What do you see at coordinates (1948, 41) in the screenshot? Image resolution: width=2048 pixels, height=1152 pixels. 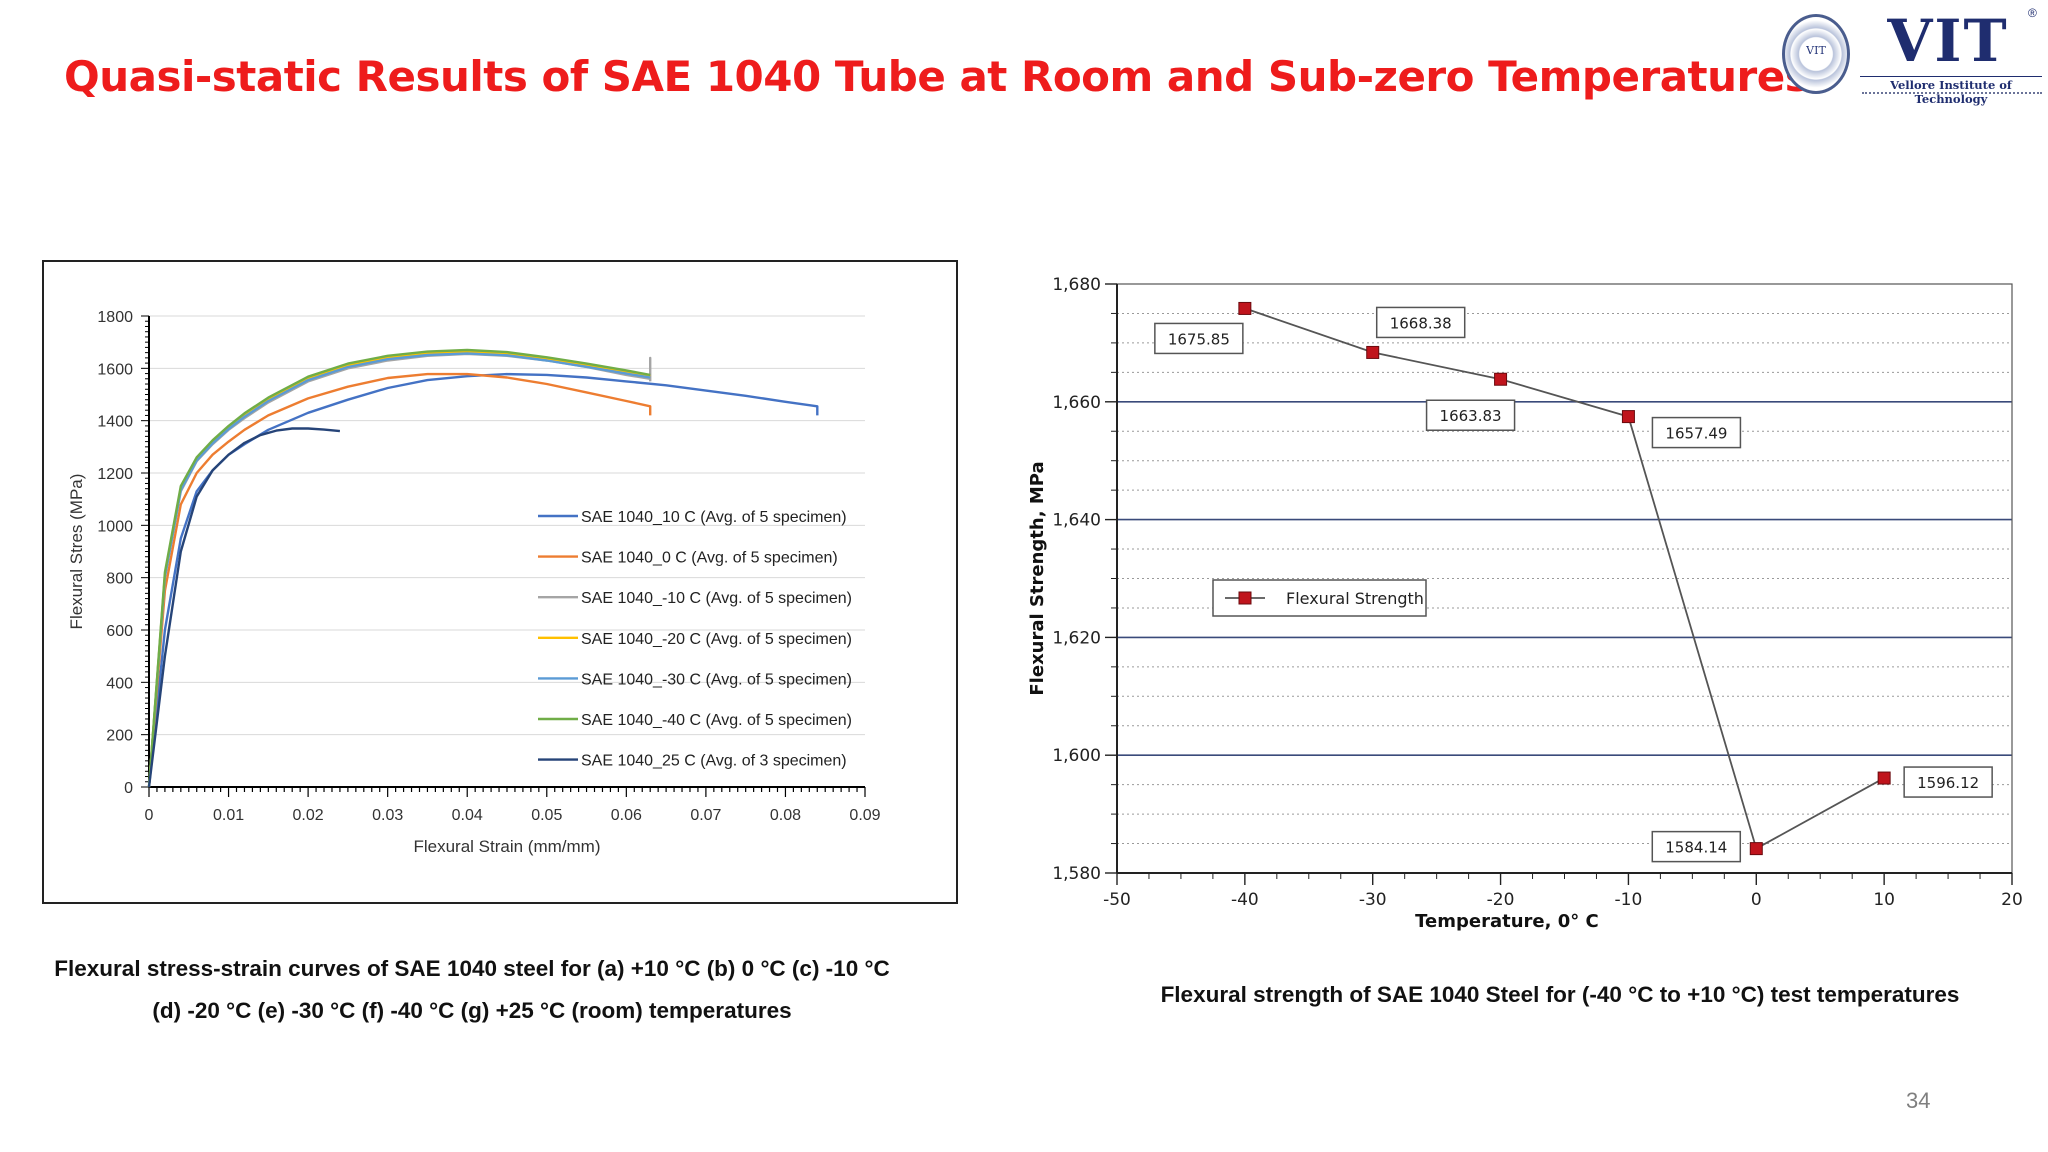 I see `logo-mark: VIT` at bounding box center [1948, 41].